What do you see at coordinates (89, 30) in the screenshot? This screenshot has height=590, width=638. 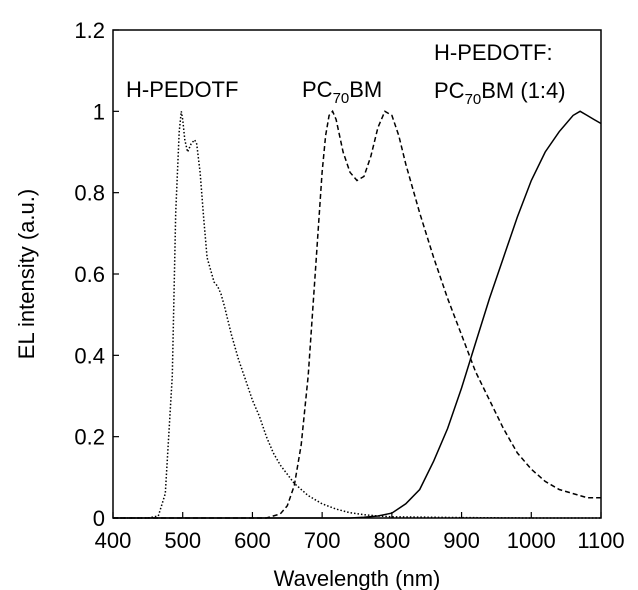 I see `y-tick-label: 1.2` at bounding box center [89, 30].